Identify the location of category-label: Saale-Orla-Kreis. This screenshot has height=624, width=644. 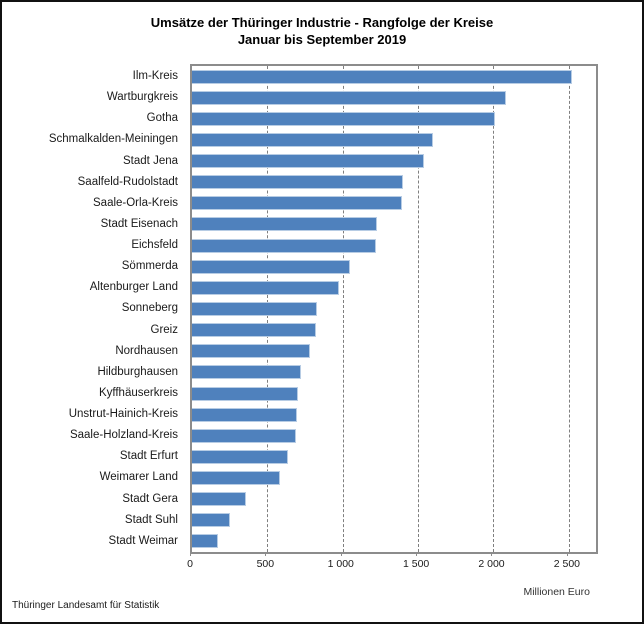
(135, 202).